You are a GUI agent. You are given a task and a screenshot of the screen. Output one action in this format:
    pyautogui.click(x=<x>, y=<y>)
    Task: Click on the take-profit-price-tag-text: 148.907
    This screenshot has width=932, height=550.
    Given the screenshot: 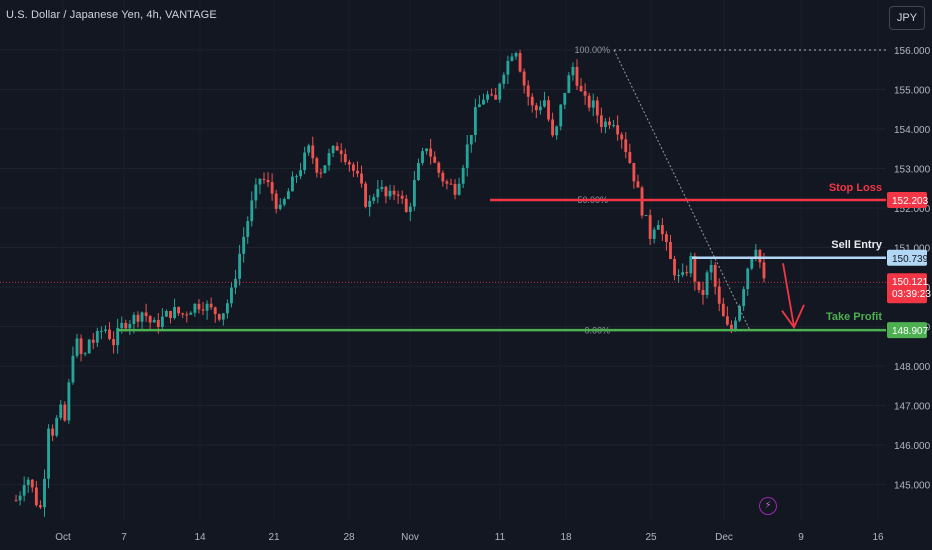 What is the action you would take?
    pyautogui.click(x=910, y=331)
    